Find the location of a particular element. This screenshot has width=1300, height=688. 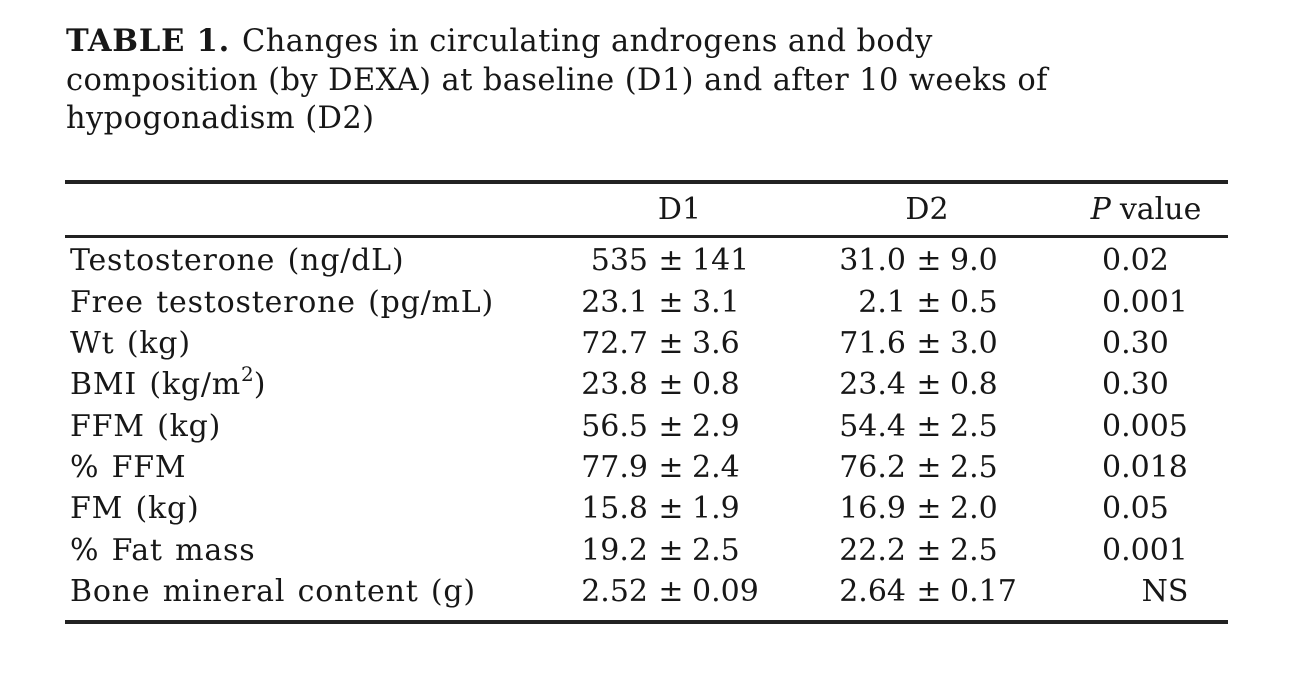

row-label: BMI (kg/m2) is located at coordinates (322, 383).